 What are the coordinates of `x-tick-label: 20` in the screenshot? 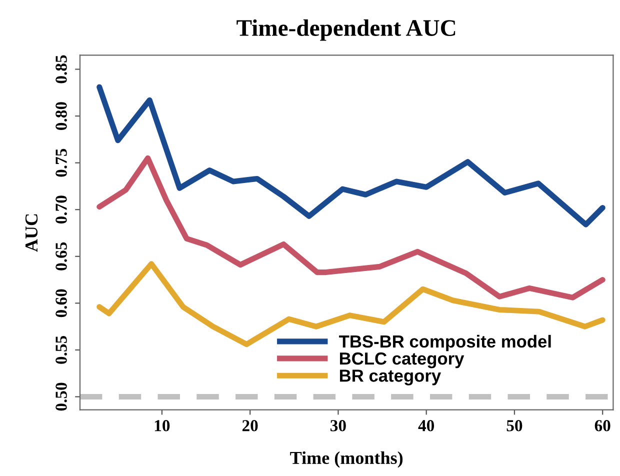 It's located at (250, 426).